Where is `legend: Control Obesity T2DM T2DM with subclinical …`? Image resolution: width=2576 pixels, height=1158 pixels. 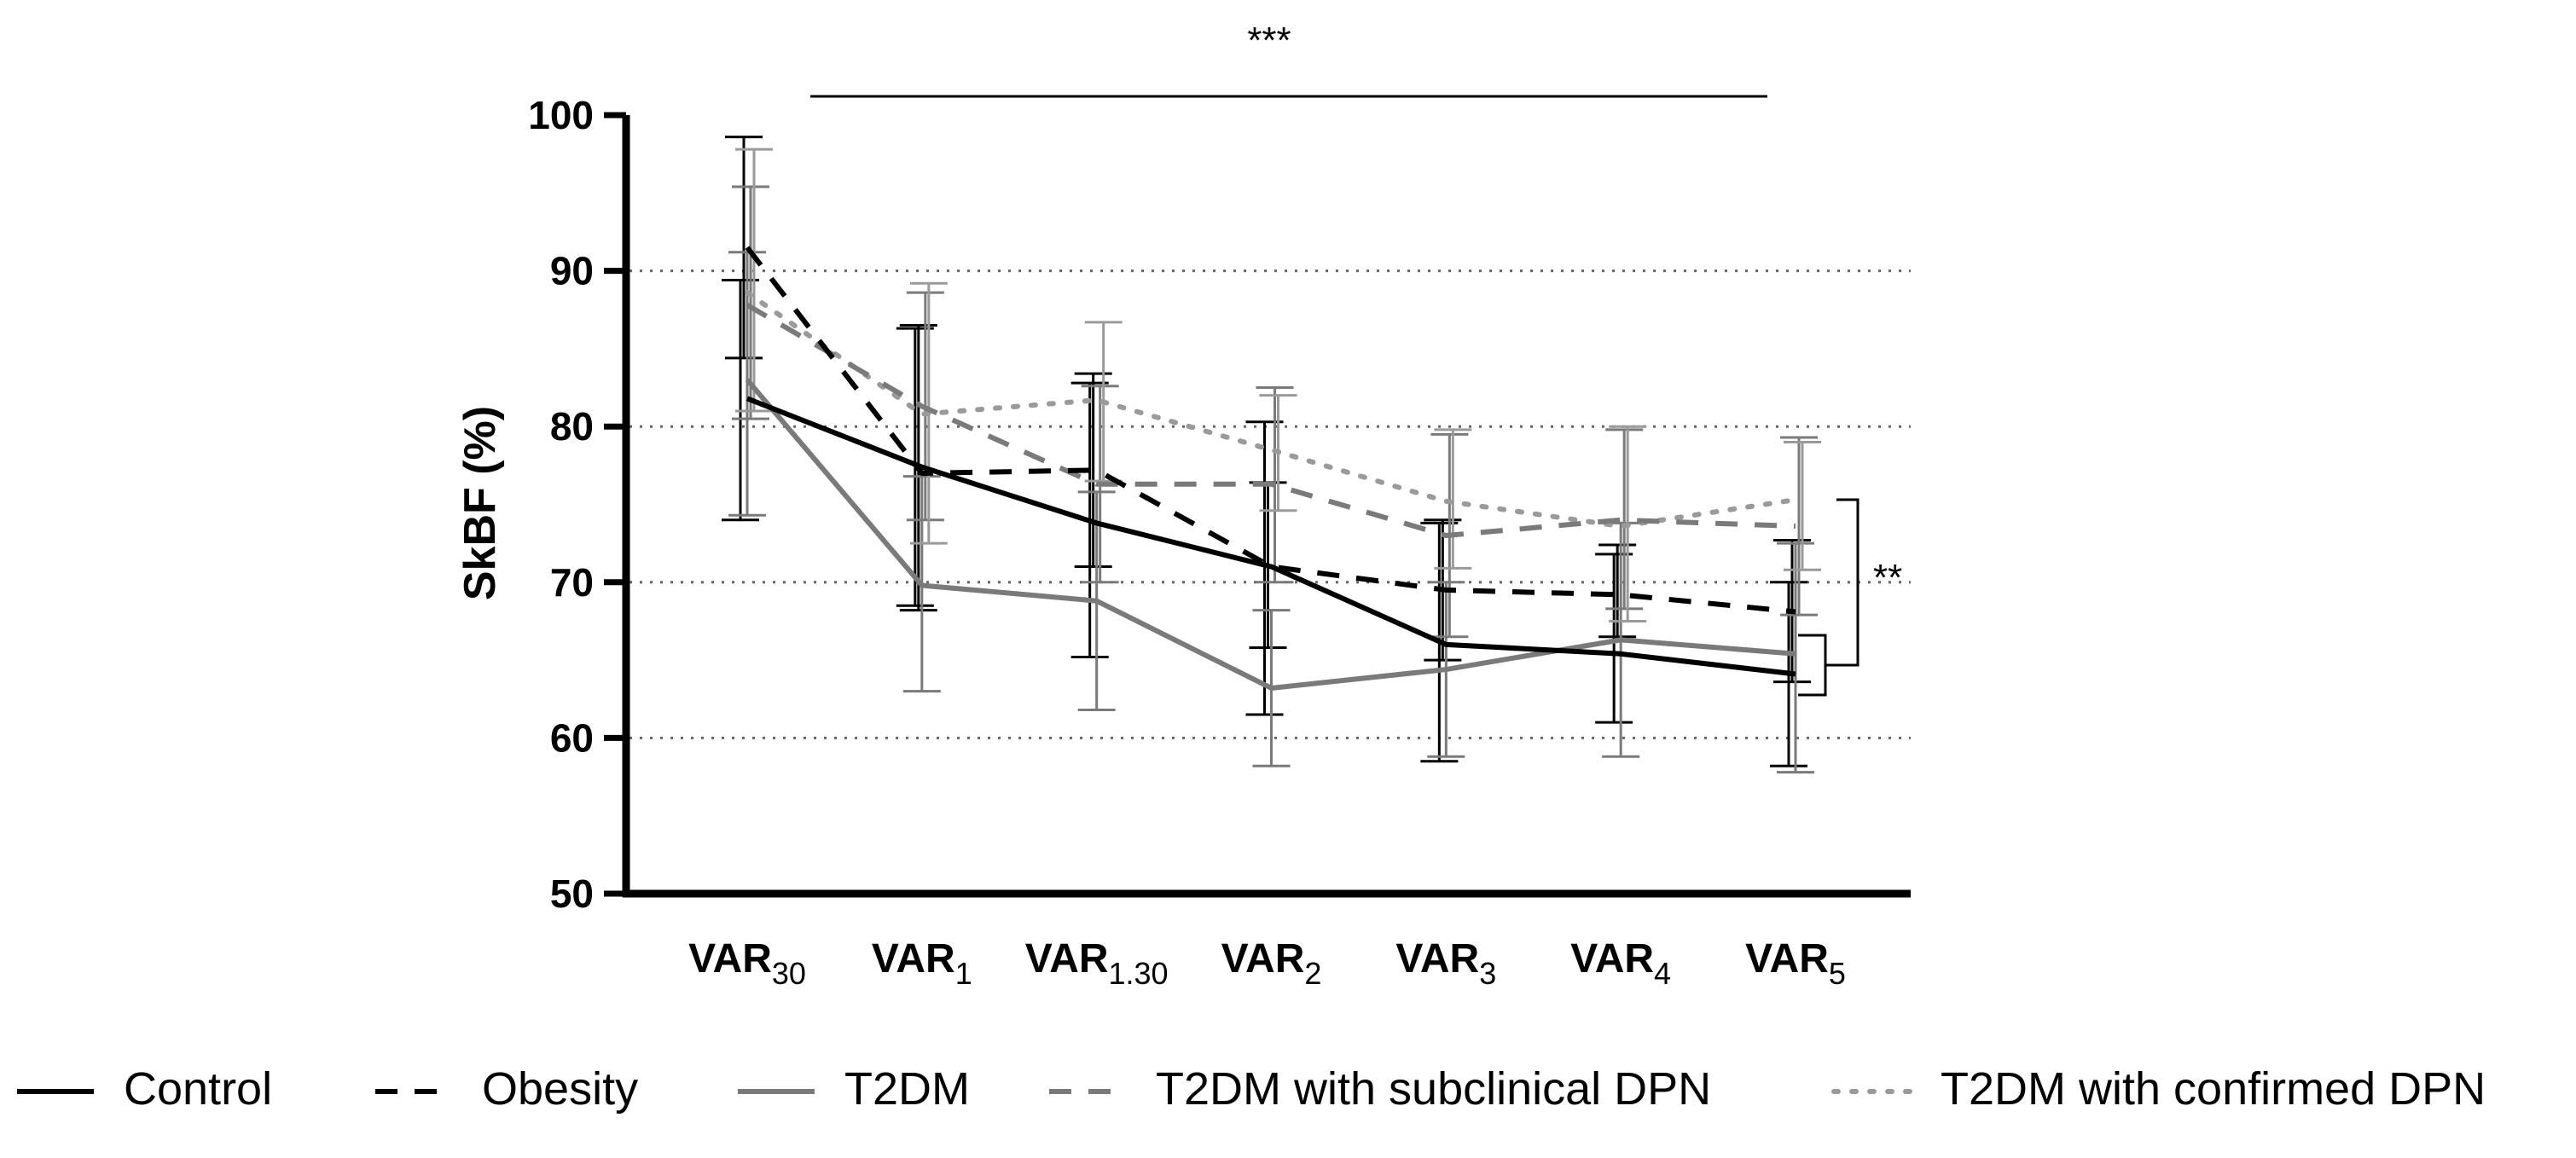
legend: Control Obesity T2DM T2DM with subclinical … is located at coordinates (1251, 1089).